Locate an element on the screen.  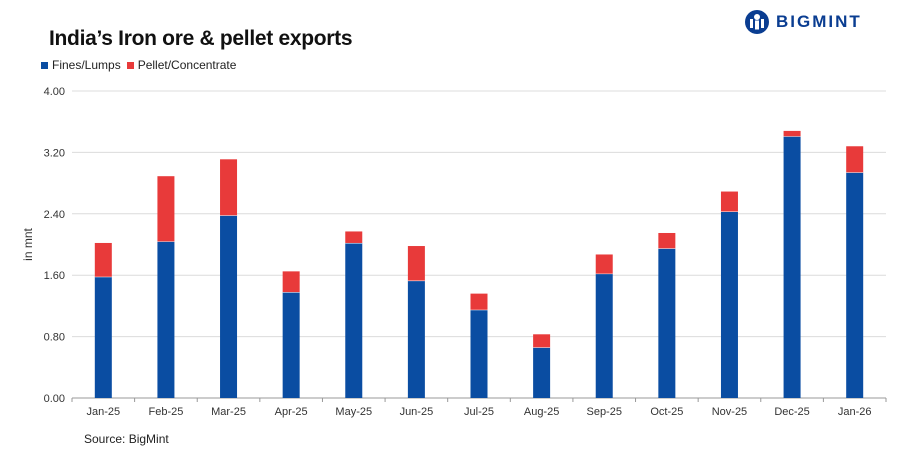
x-tick-label: May-25 is located at coordinates (353, 412).